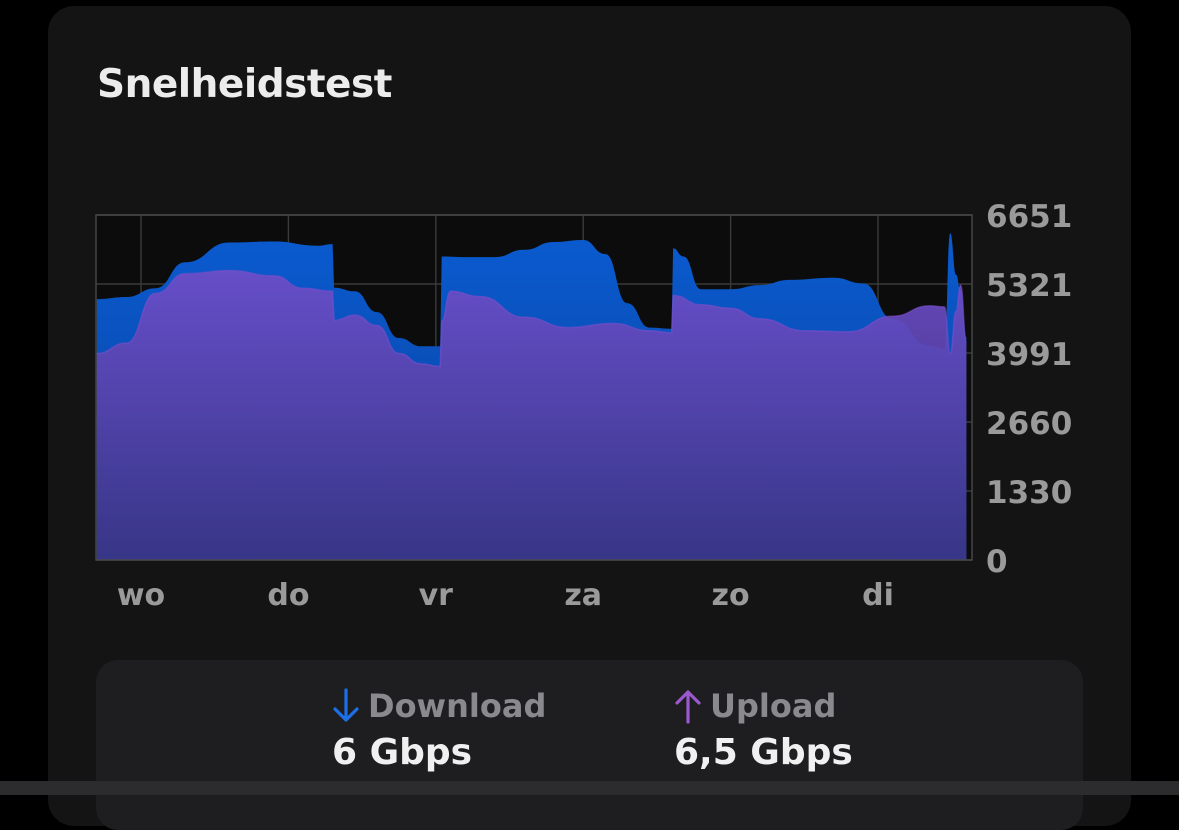 The height and width of the screenshot is (830, 1179). What do you see at coordinates (346, 705) in the screenshot?
I see `arrow-down-icon` at bounding box center [346, 705].